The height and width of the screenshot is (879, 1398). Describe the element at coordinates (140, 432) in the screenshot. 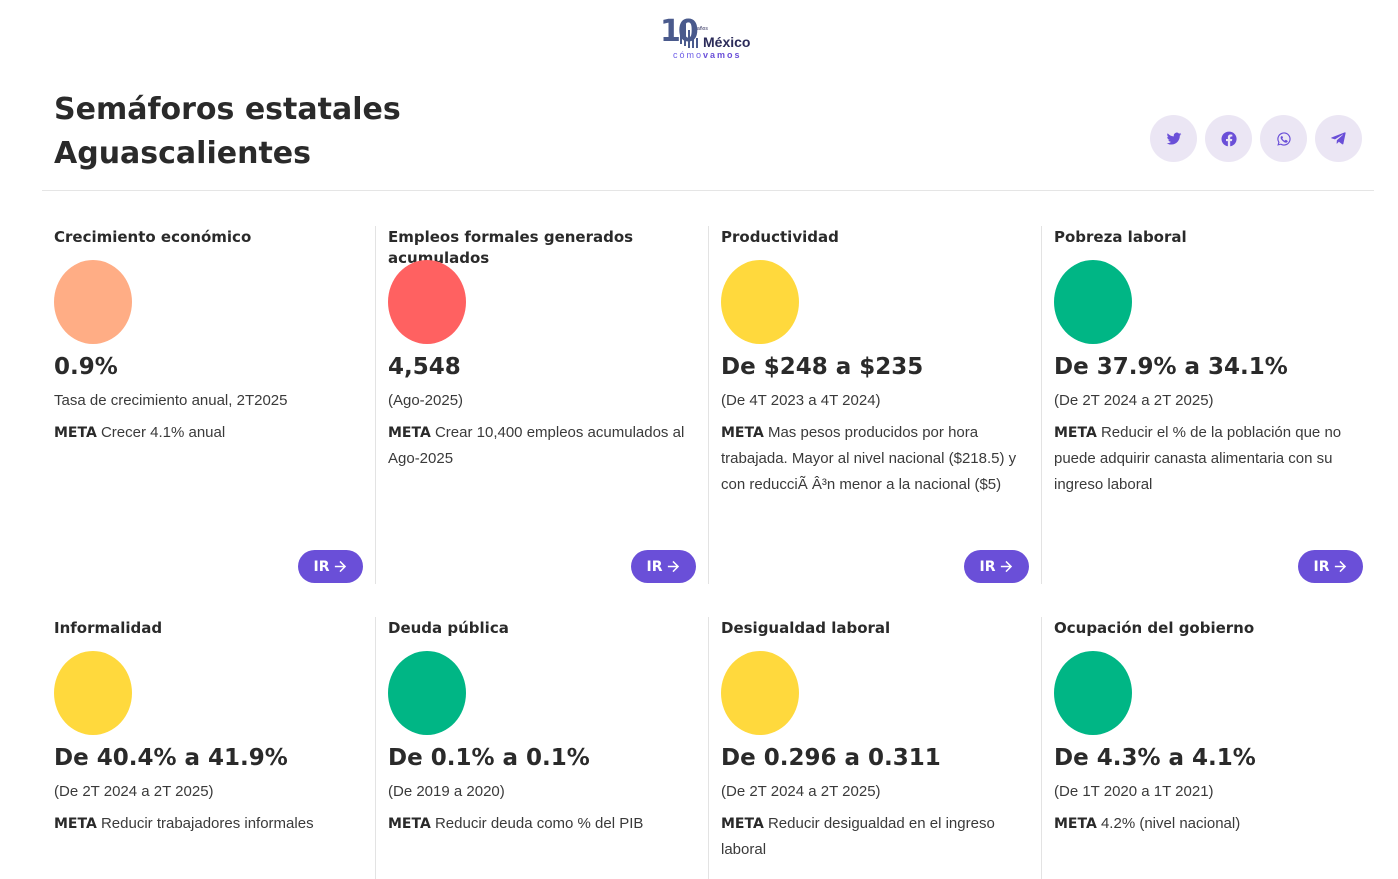

I see `indicator-goal: META Crecer 4.1% anual` at that location.